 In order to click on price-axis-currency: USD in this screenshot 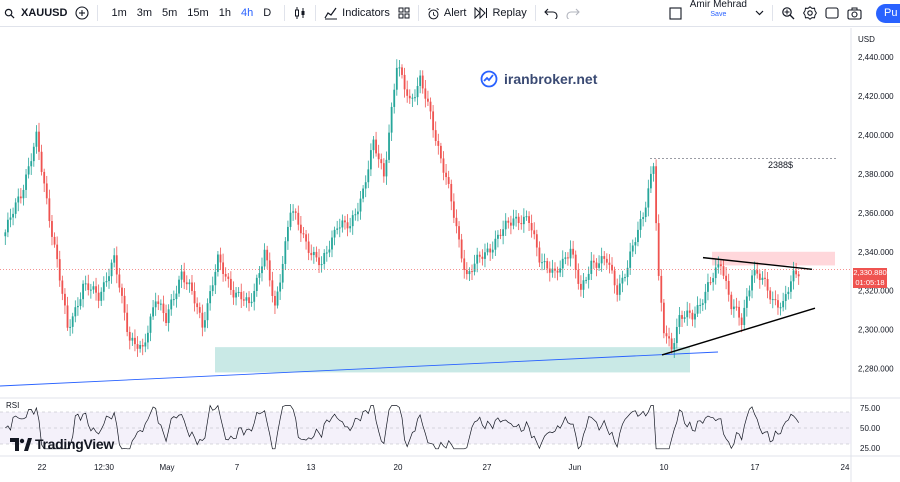, I will do `click(866, 39)`.